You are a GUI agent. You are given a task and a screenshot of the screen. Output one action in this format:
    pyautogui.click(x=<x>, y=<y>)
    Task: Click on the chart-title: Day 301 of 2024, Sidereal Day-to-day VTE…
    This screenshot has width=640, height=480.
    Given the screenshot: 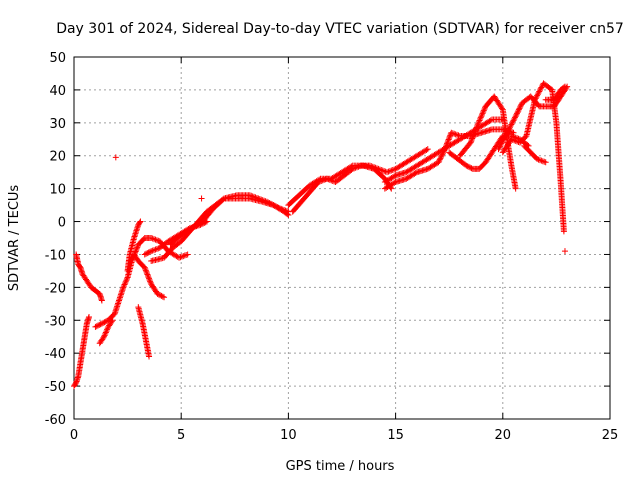 What is the action you would take?
    pyautogui.click(x=340, y=29)
    